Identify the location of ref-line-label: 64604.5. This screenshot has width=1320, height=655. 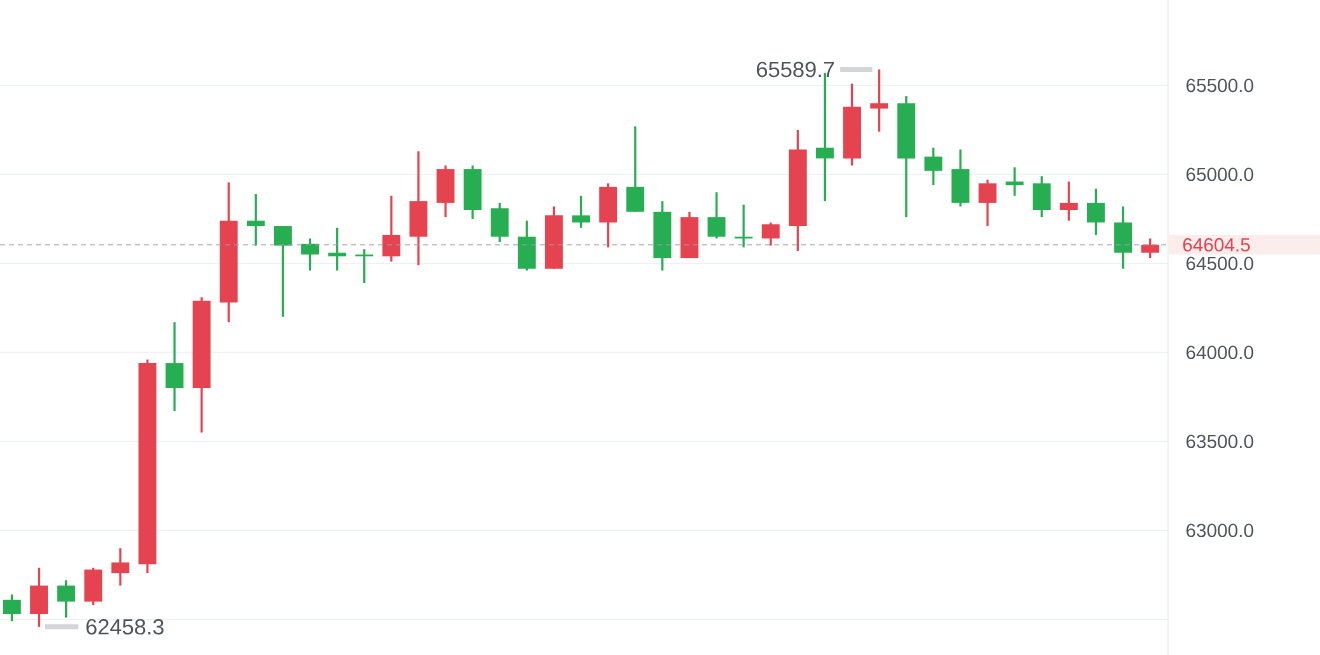
(1216, 245).